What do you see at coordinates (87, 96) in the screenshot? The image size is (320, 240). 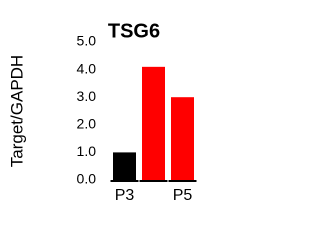 I see `y-tick-label: 3.0` at bounding box center [87, 96].